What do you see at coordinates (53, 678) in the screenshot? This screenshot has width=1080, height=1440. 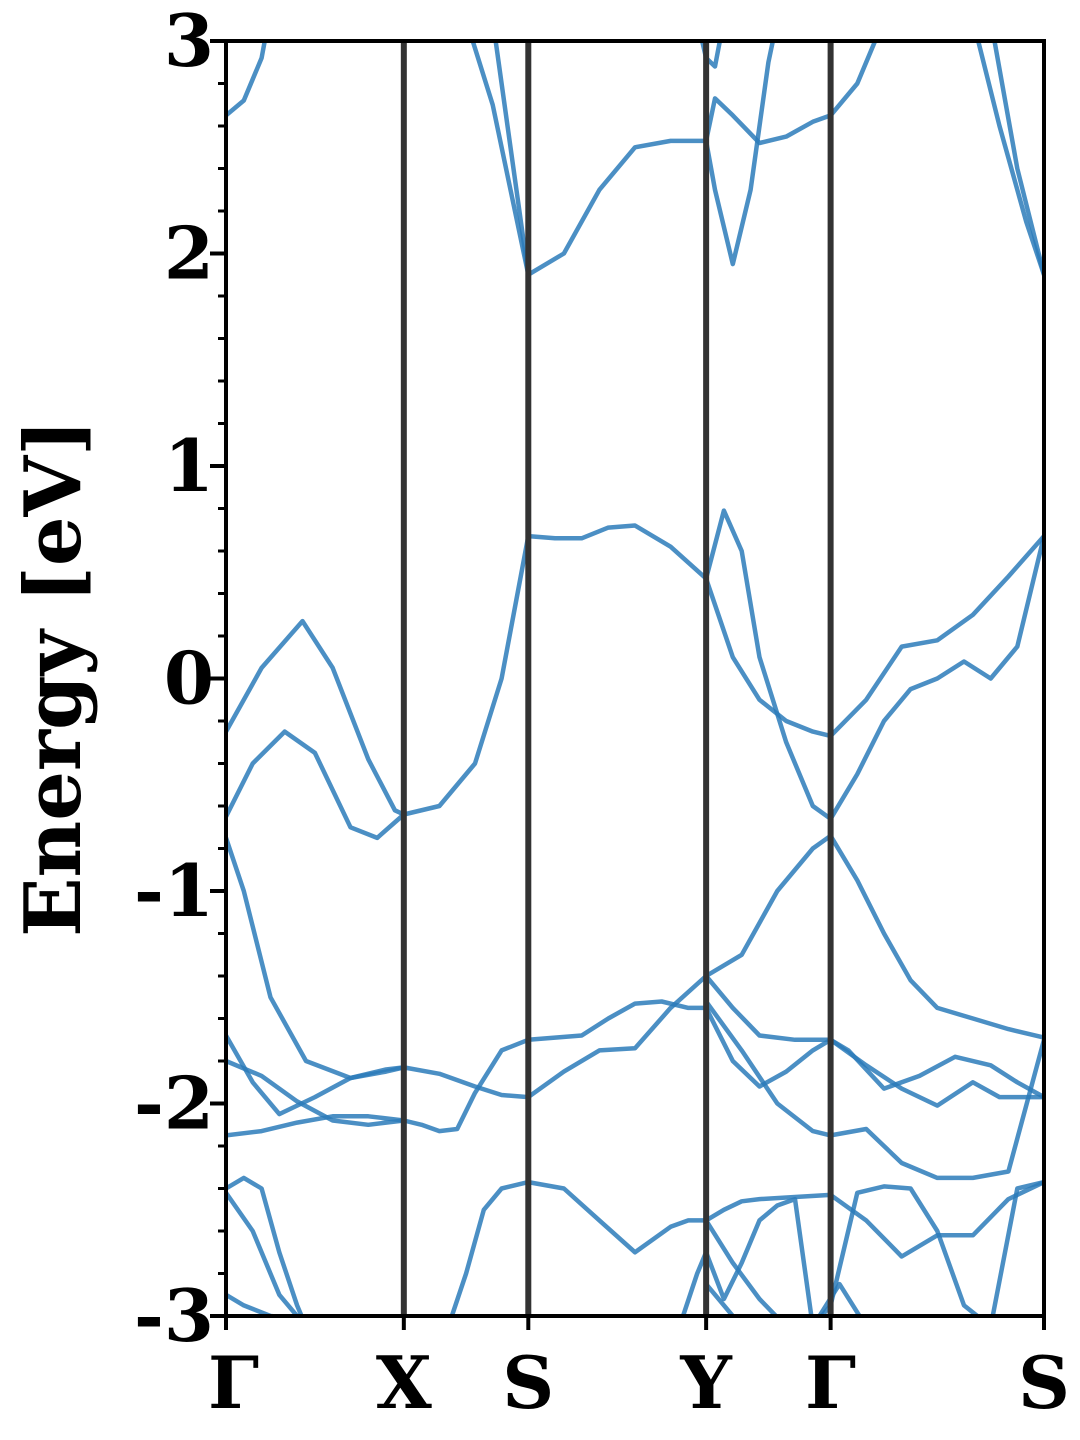 I see `y-axis-label: Energy [eV]` at bounding box center [53, 678].